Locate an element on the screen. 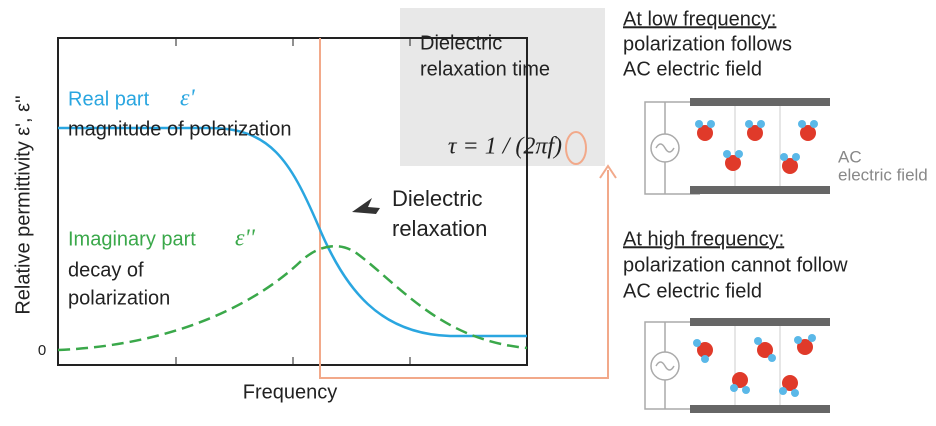  imaginary-label: Imaginary part is located at coordinates (132, 239).